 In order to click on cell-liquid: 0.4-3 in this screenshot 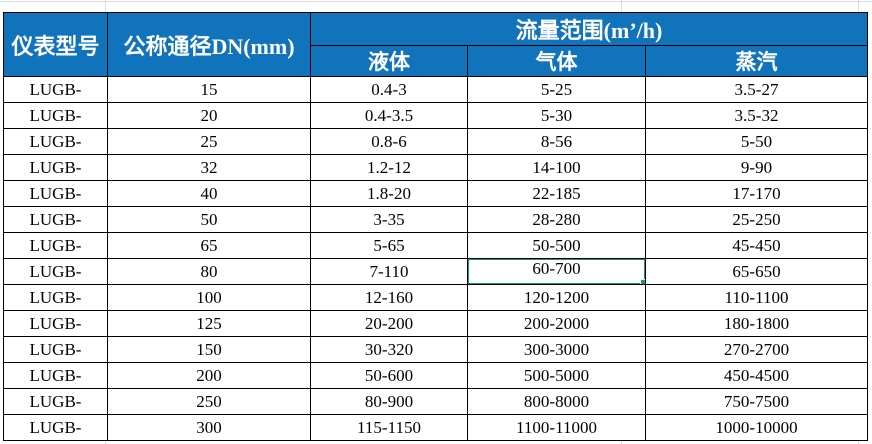, I will do `click(389, 89)`.